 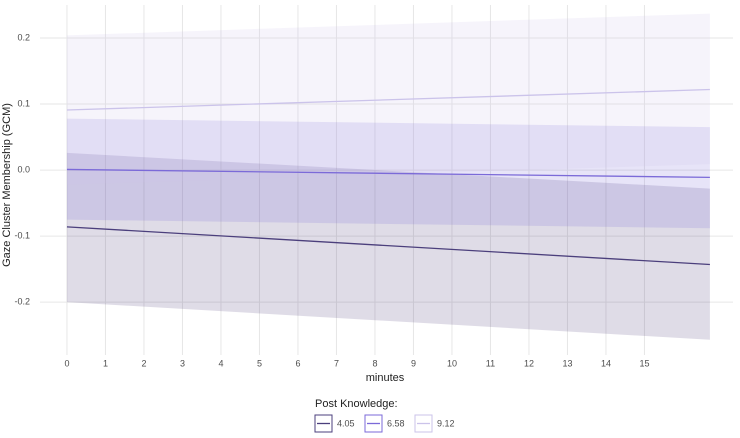 What do you see at coordinates (23, 169) in the screenshot?
I see `y-tick-label: 0.0` at bounding box center [23, 169].